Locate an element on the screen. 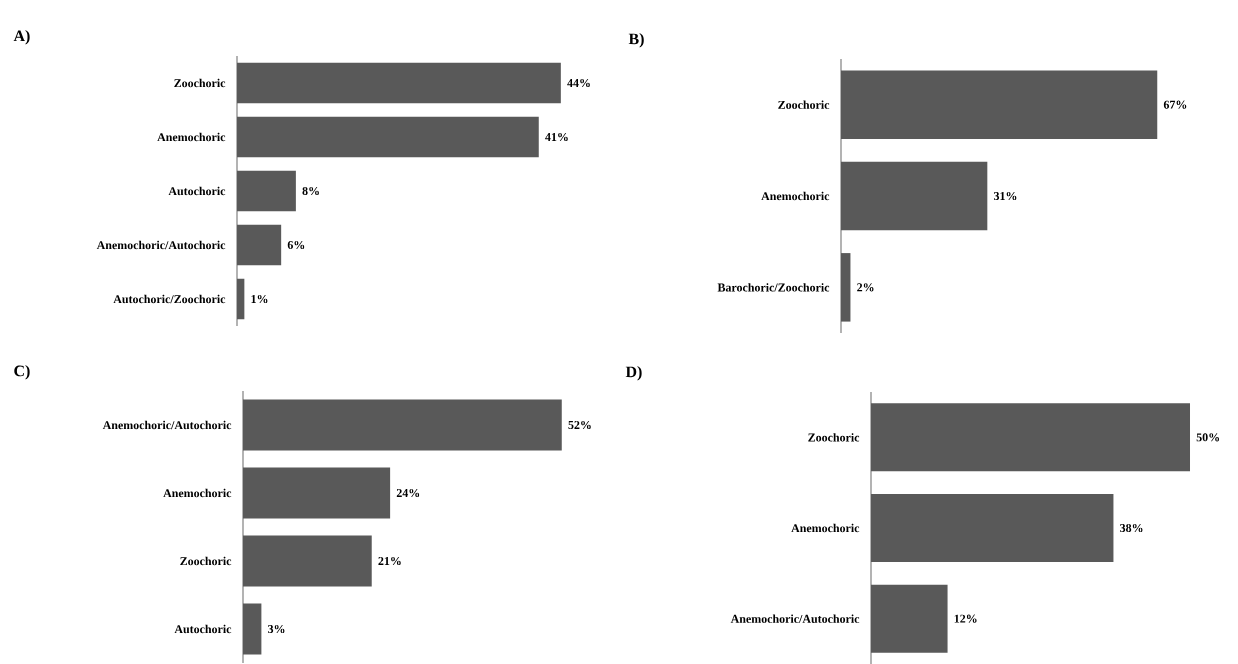 This screenshot has height=664, width=1238. data-label: 1% is located at coordinates (259, 298).